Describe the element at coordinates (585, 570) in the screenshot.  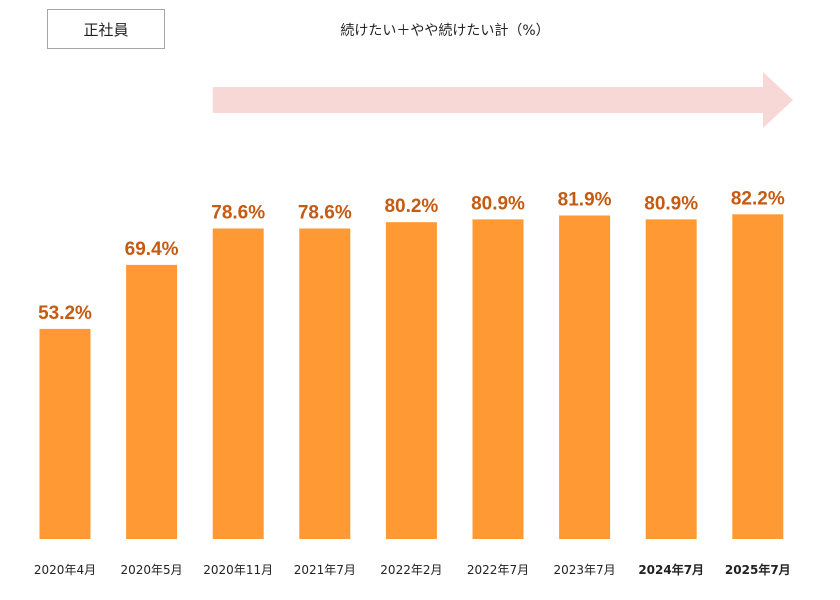
I see `x-tick-label: 2023年7月` at that location.